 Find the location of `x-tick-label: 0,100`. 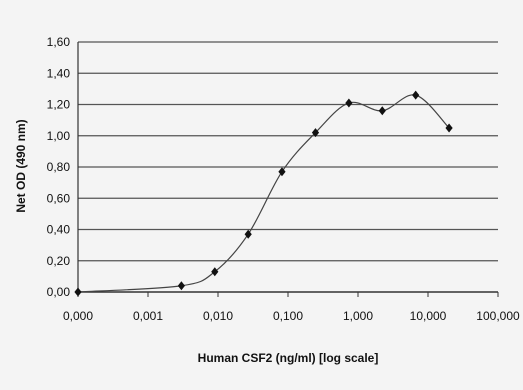

x-tick-label: 0,100 is located at coordinates (288, 316).